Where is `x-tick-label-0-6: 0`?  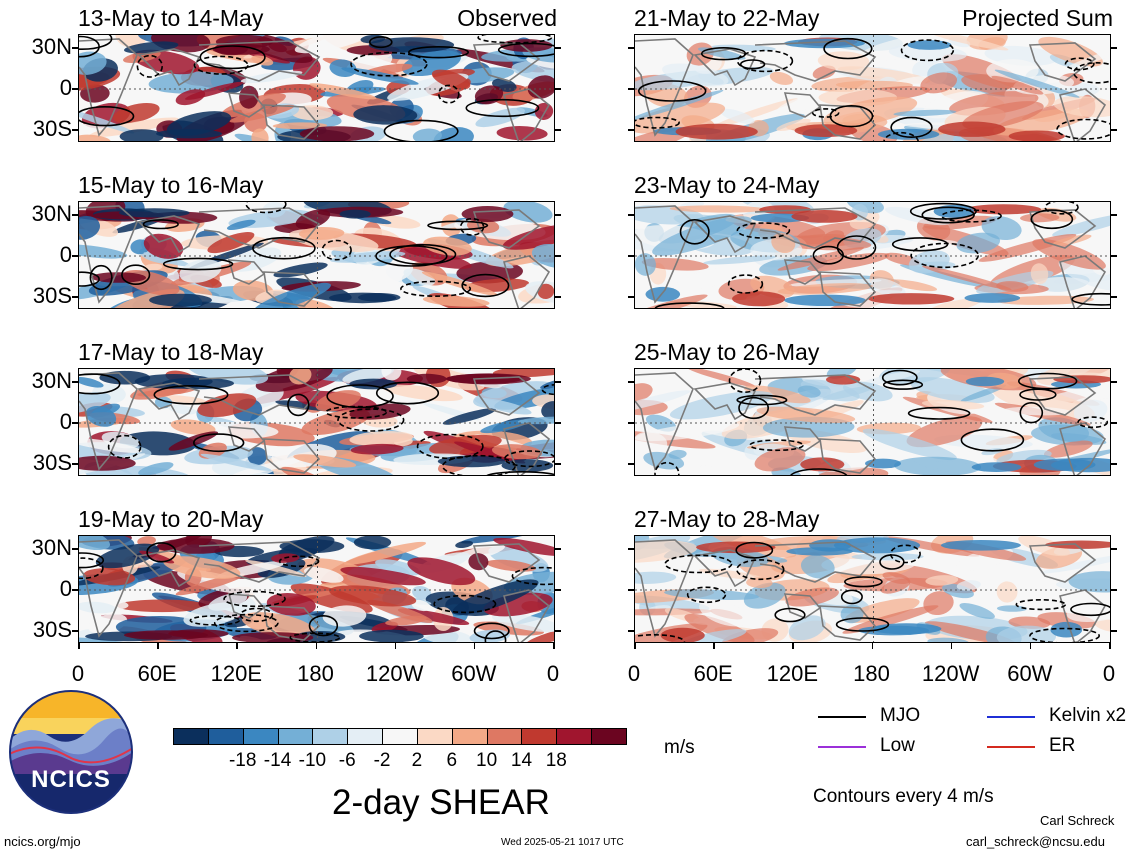
x-tick-label-0-6: 0 is located at coordinates (553, 673).